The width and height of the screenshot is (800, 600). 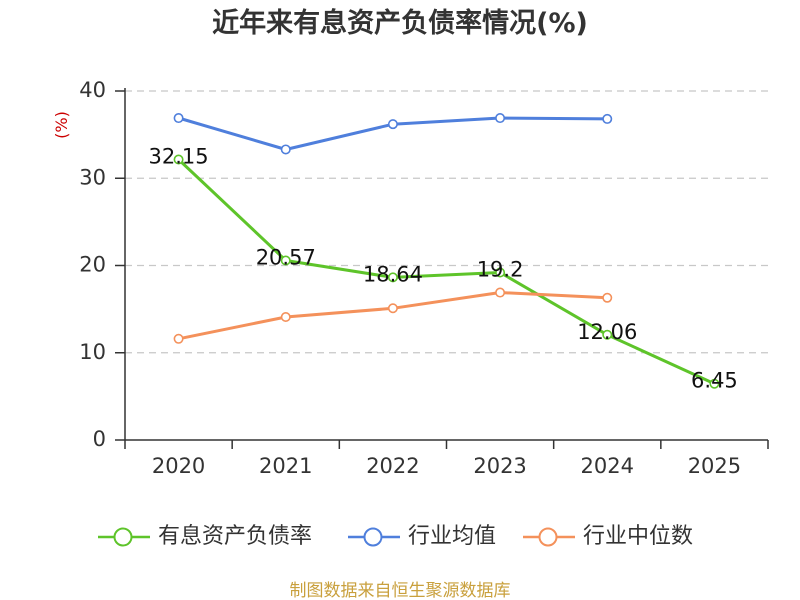 I want to click on legend-item-0: 有息资产负债率, so click(x=205, y=536).